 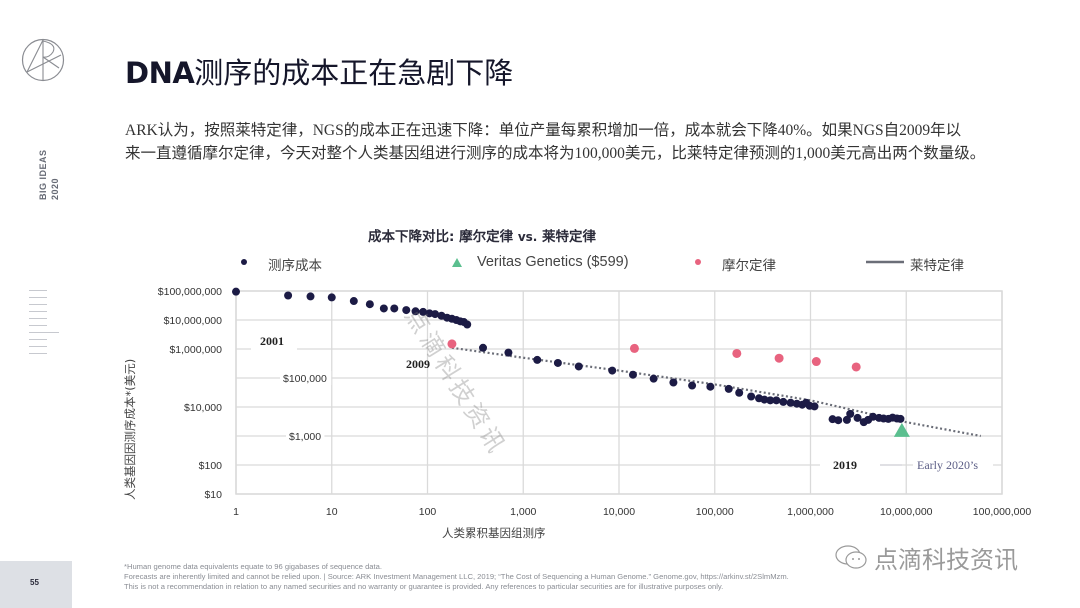 I want to click on legend-label: Veritas Genetics ($599), so click(x=553, y=262).